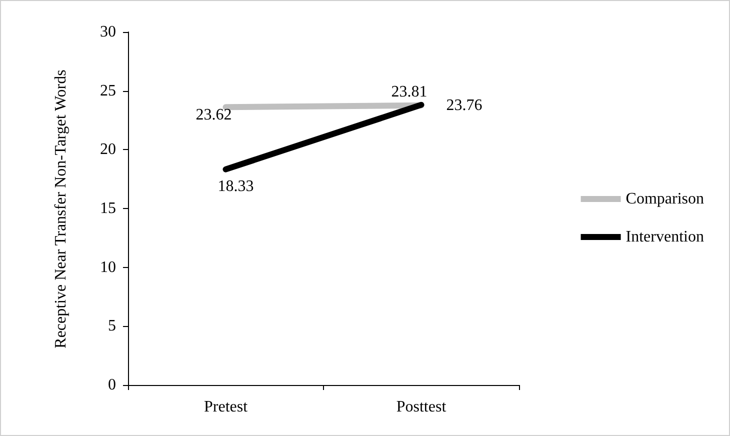  I want to click on y-axis-title: Receptive Near Transfer Non-Target Words, so click(61, 209).